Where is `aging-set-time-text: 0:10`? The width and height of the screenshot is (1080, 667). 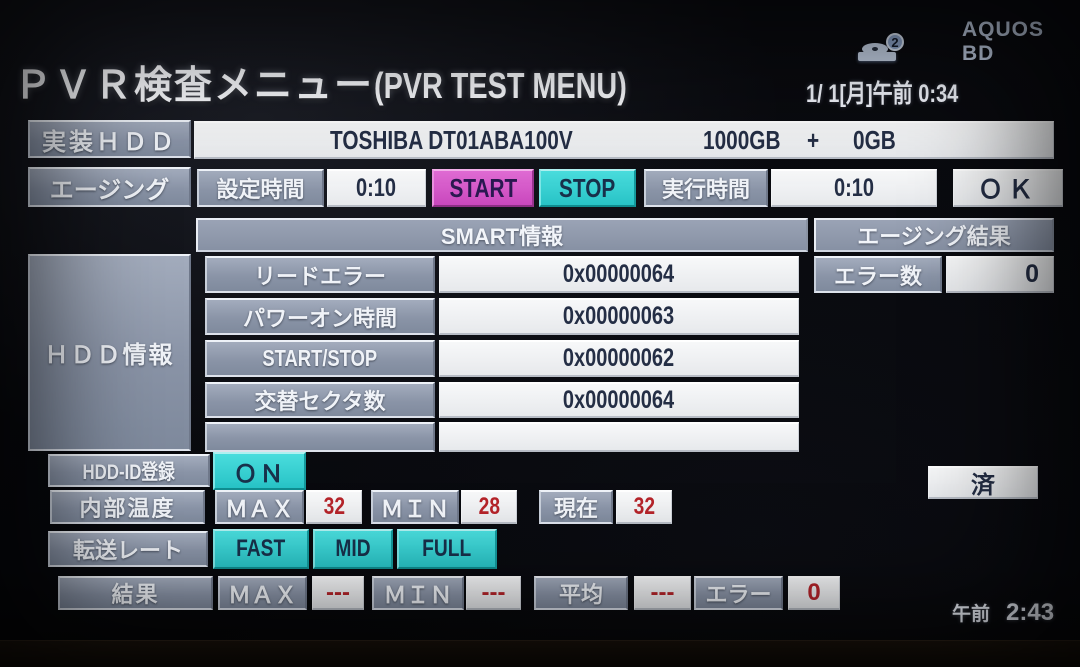
aging-set-time-text: 0:10 is located at coordinates (376, 187).